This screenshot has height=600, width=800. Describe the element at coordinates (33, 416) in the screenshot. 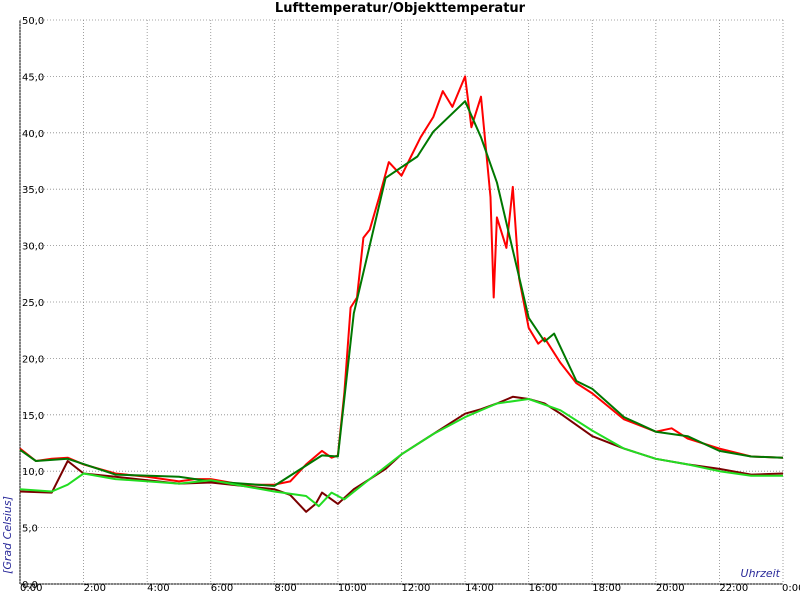

I see `y-tick-label: 15,0` at that location.